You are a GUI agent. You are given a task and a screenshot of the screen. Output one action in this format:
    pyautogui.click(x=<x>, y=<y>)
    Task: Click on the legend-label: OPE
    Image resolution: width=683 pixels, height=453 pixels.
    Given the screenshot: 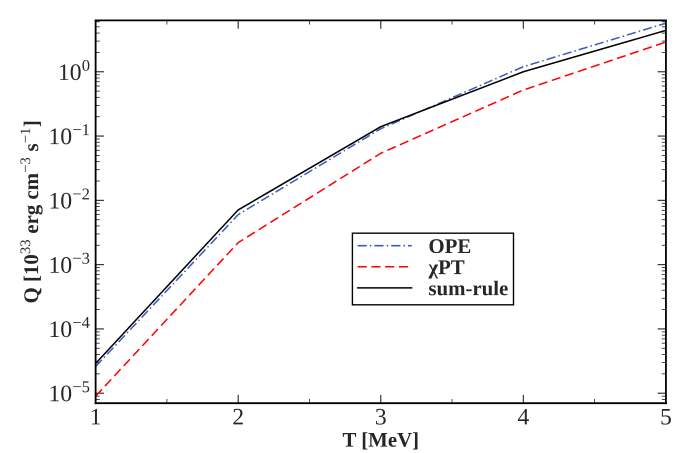 What is the action you would take?
    pyautogui.click(x=449, y=246)
    